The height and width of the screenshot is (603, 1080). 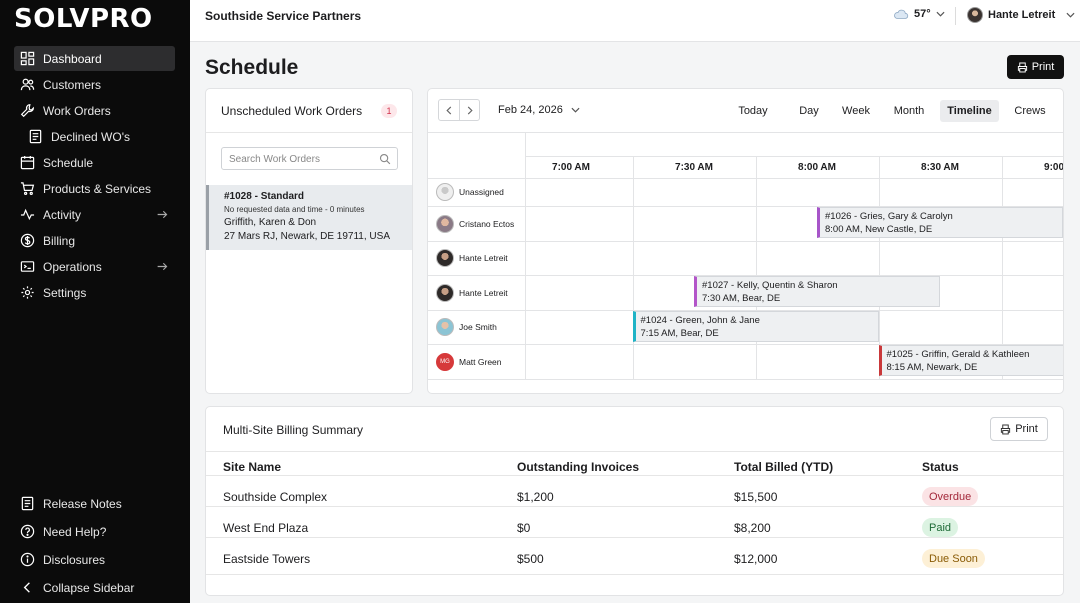 I want to click on sidebar-item-dashboard: Dashboard, so click(x=94, y=58).